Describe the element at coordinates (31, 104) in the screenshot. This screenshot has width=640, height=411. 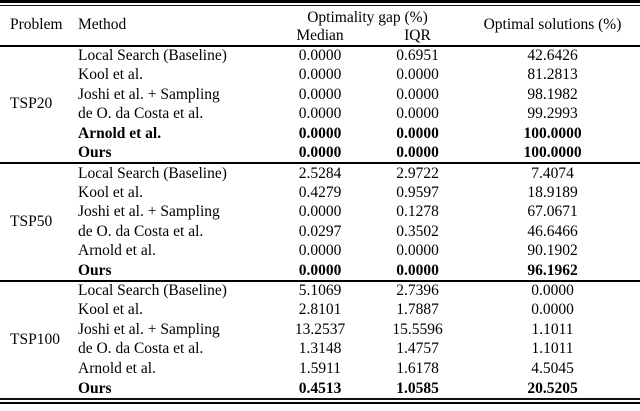
I see `problem-label: TSP20` at that location.